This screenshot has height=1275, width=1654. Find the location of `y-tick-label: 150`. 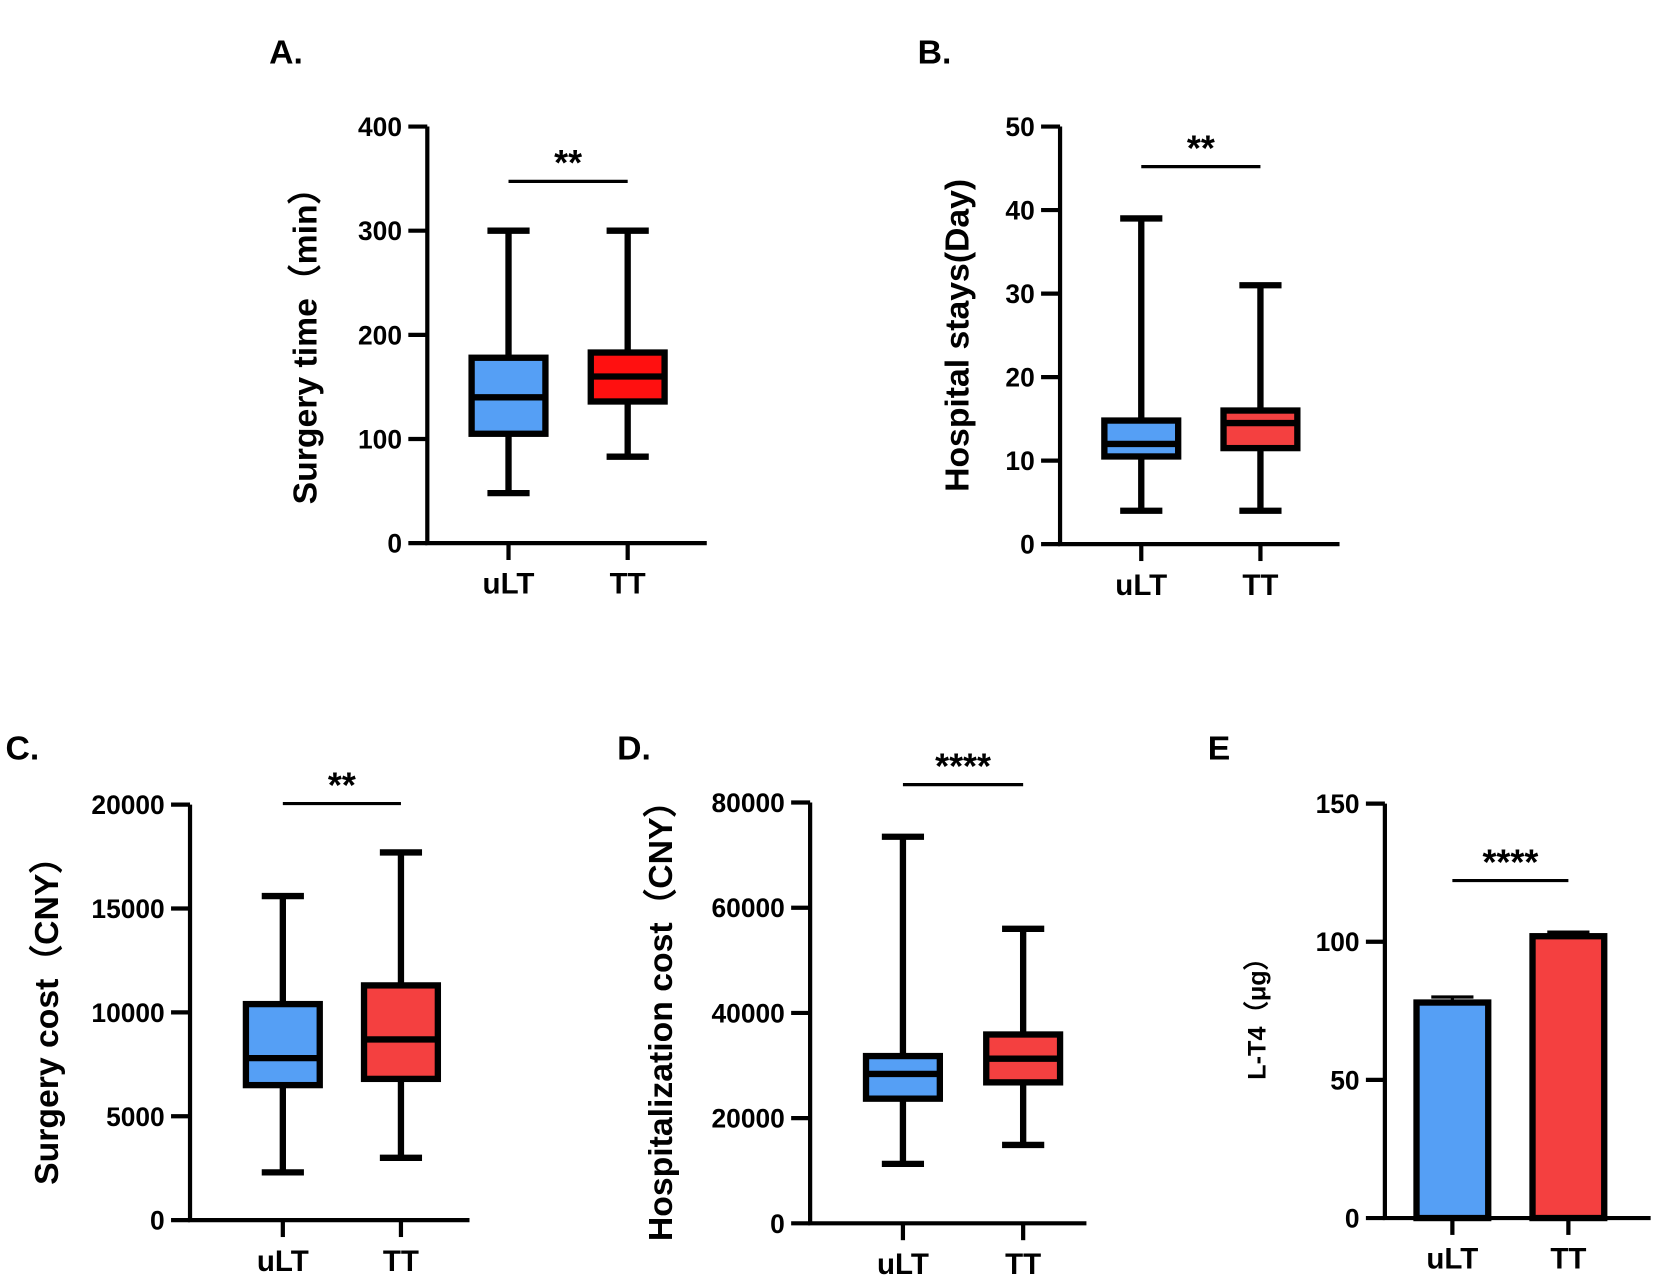

y-tick-label: 150 is located at coordinates (1338, 804).